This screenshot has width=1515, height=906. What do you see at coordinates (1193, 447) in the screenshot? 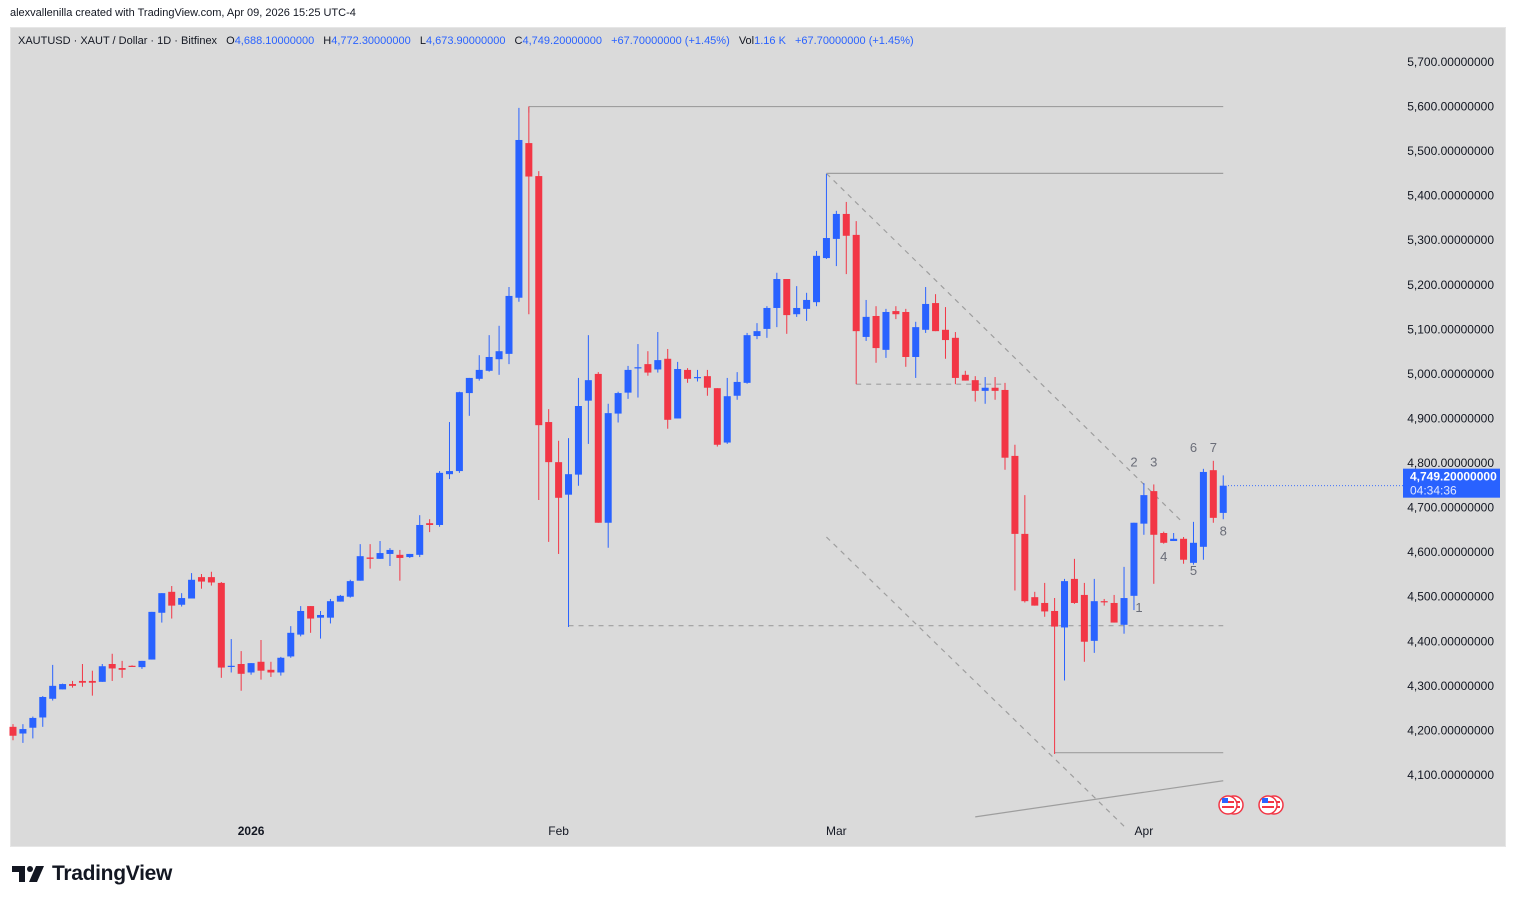
I see `wave-label: 6` at bounding box center [1193, 447].